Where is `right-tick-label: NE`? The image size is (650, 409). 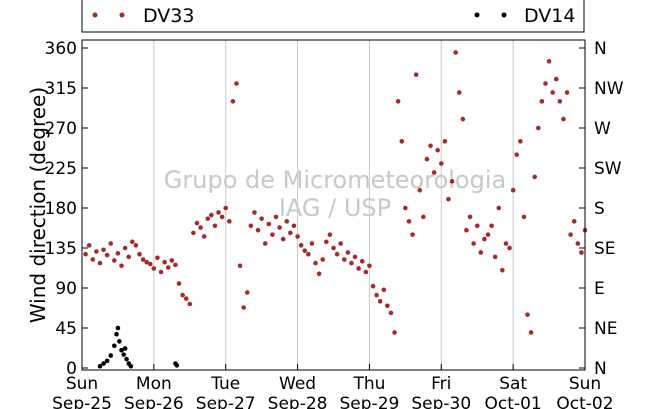 right-tick-label: NE is located at coordinates (605, 329).